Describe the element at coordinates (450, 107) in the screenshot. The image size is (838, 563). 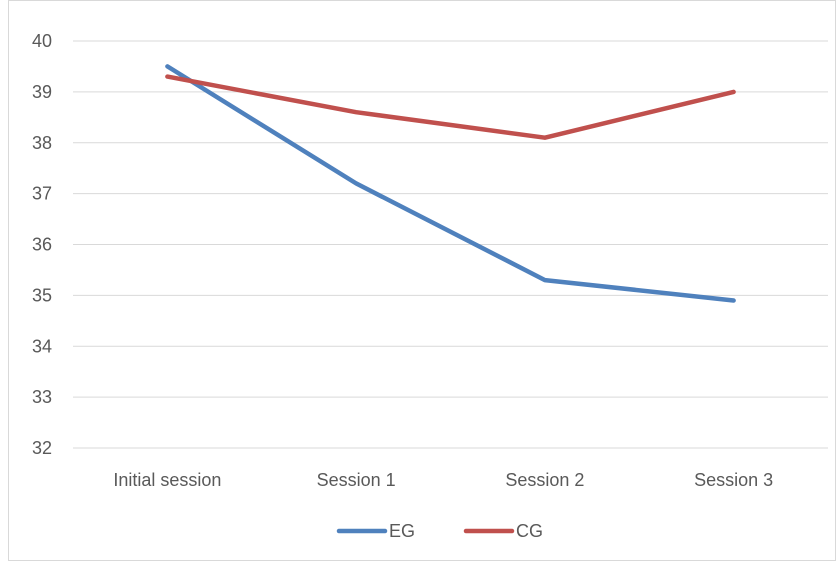
I see `series-line-cg` at that location.